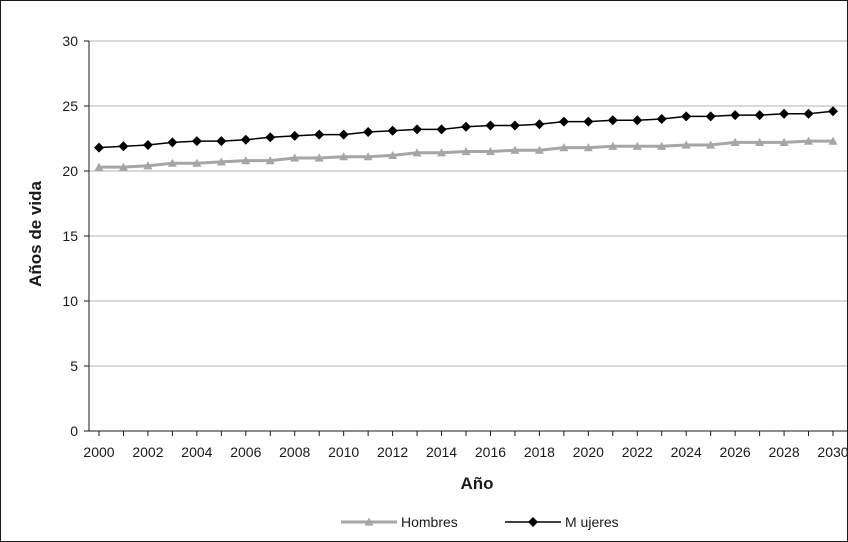 Image resolution: width=848 pixels, height=542 pixels. Describe the element at coordinates (368, 132) in the screenshot. I see `data-point-1-2011` at that location.